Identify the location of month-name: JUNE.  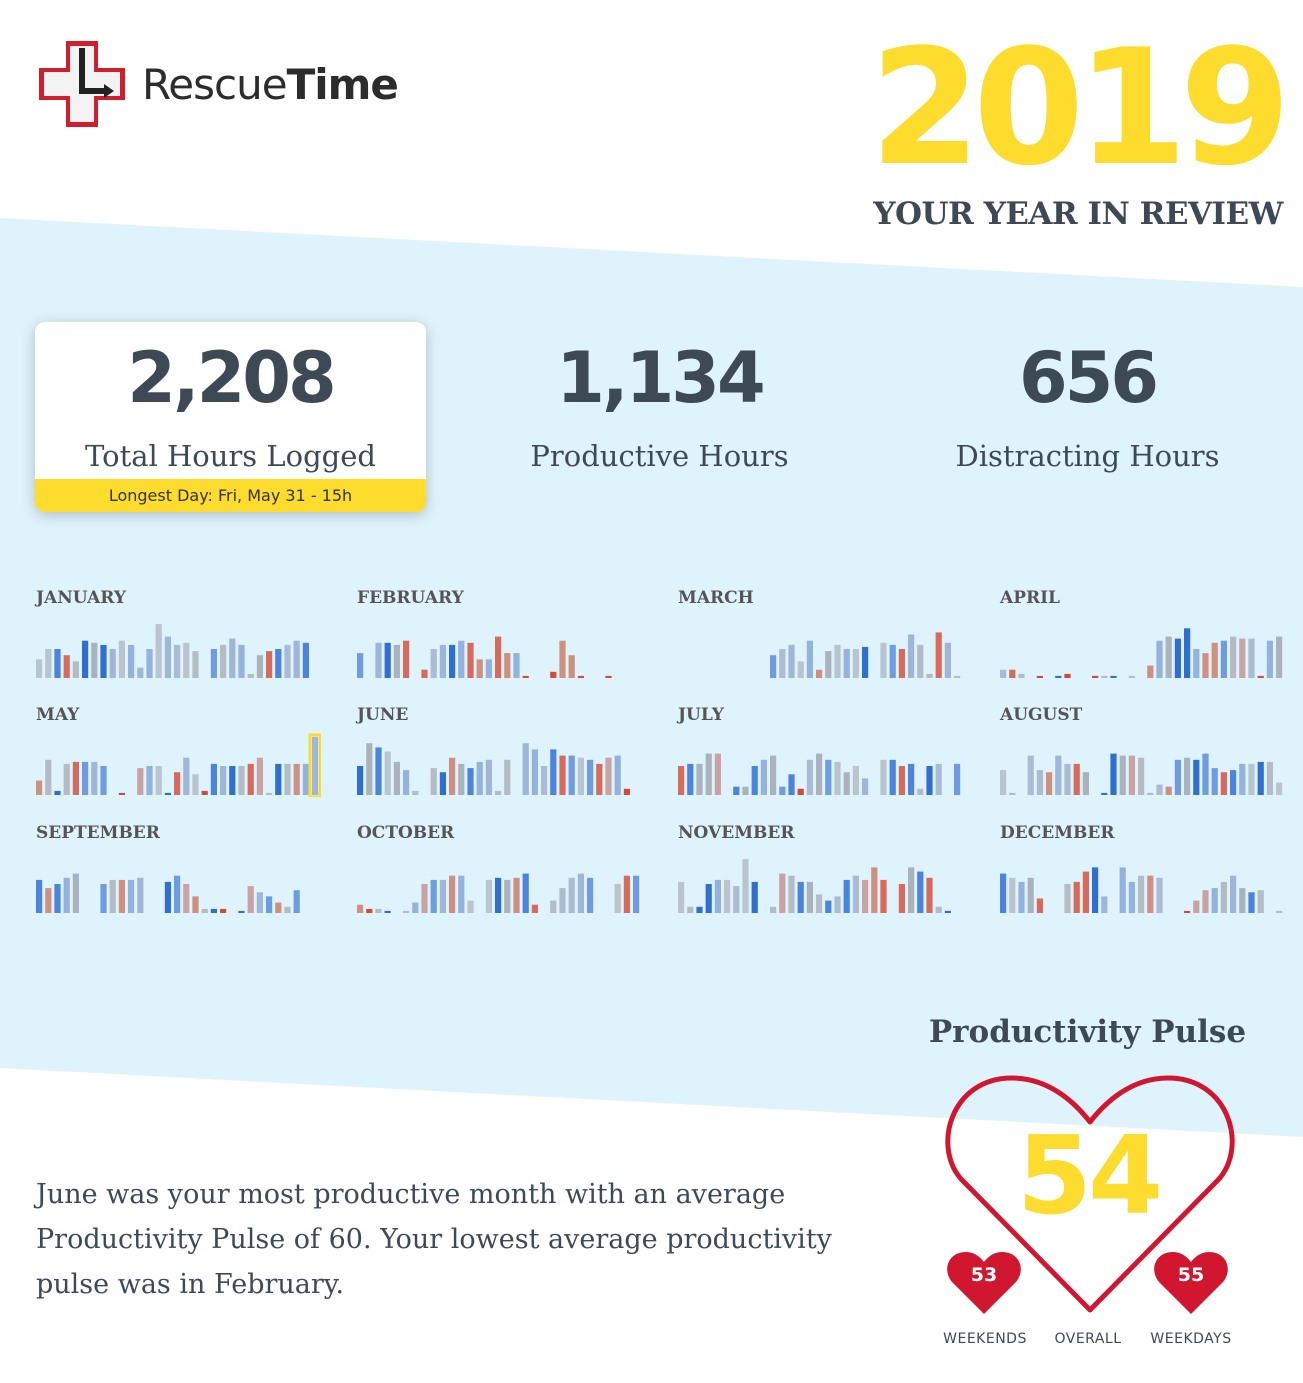
(383, 715).